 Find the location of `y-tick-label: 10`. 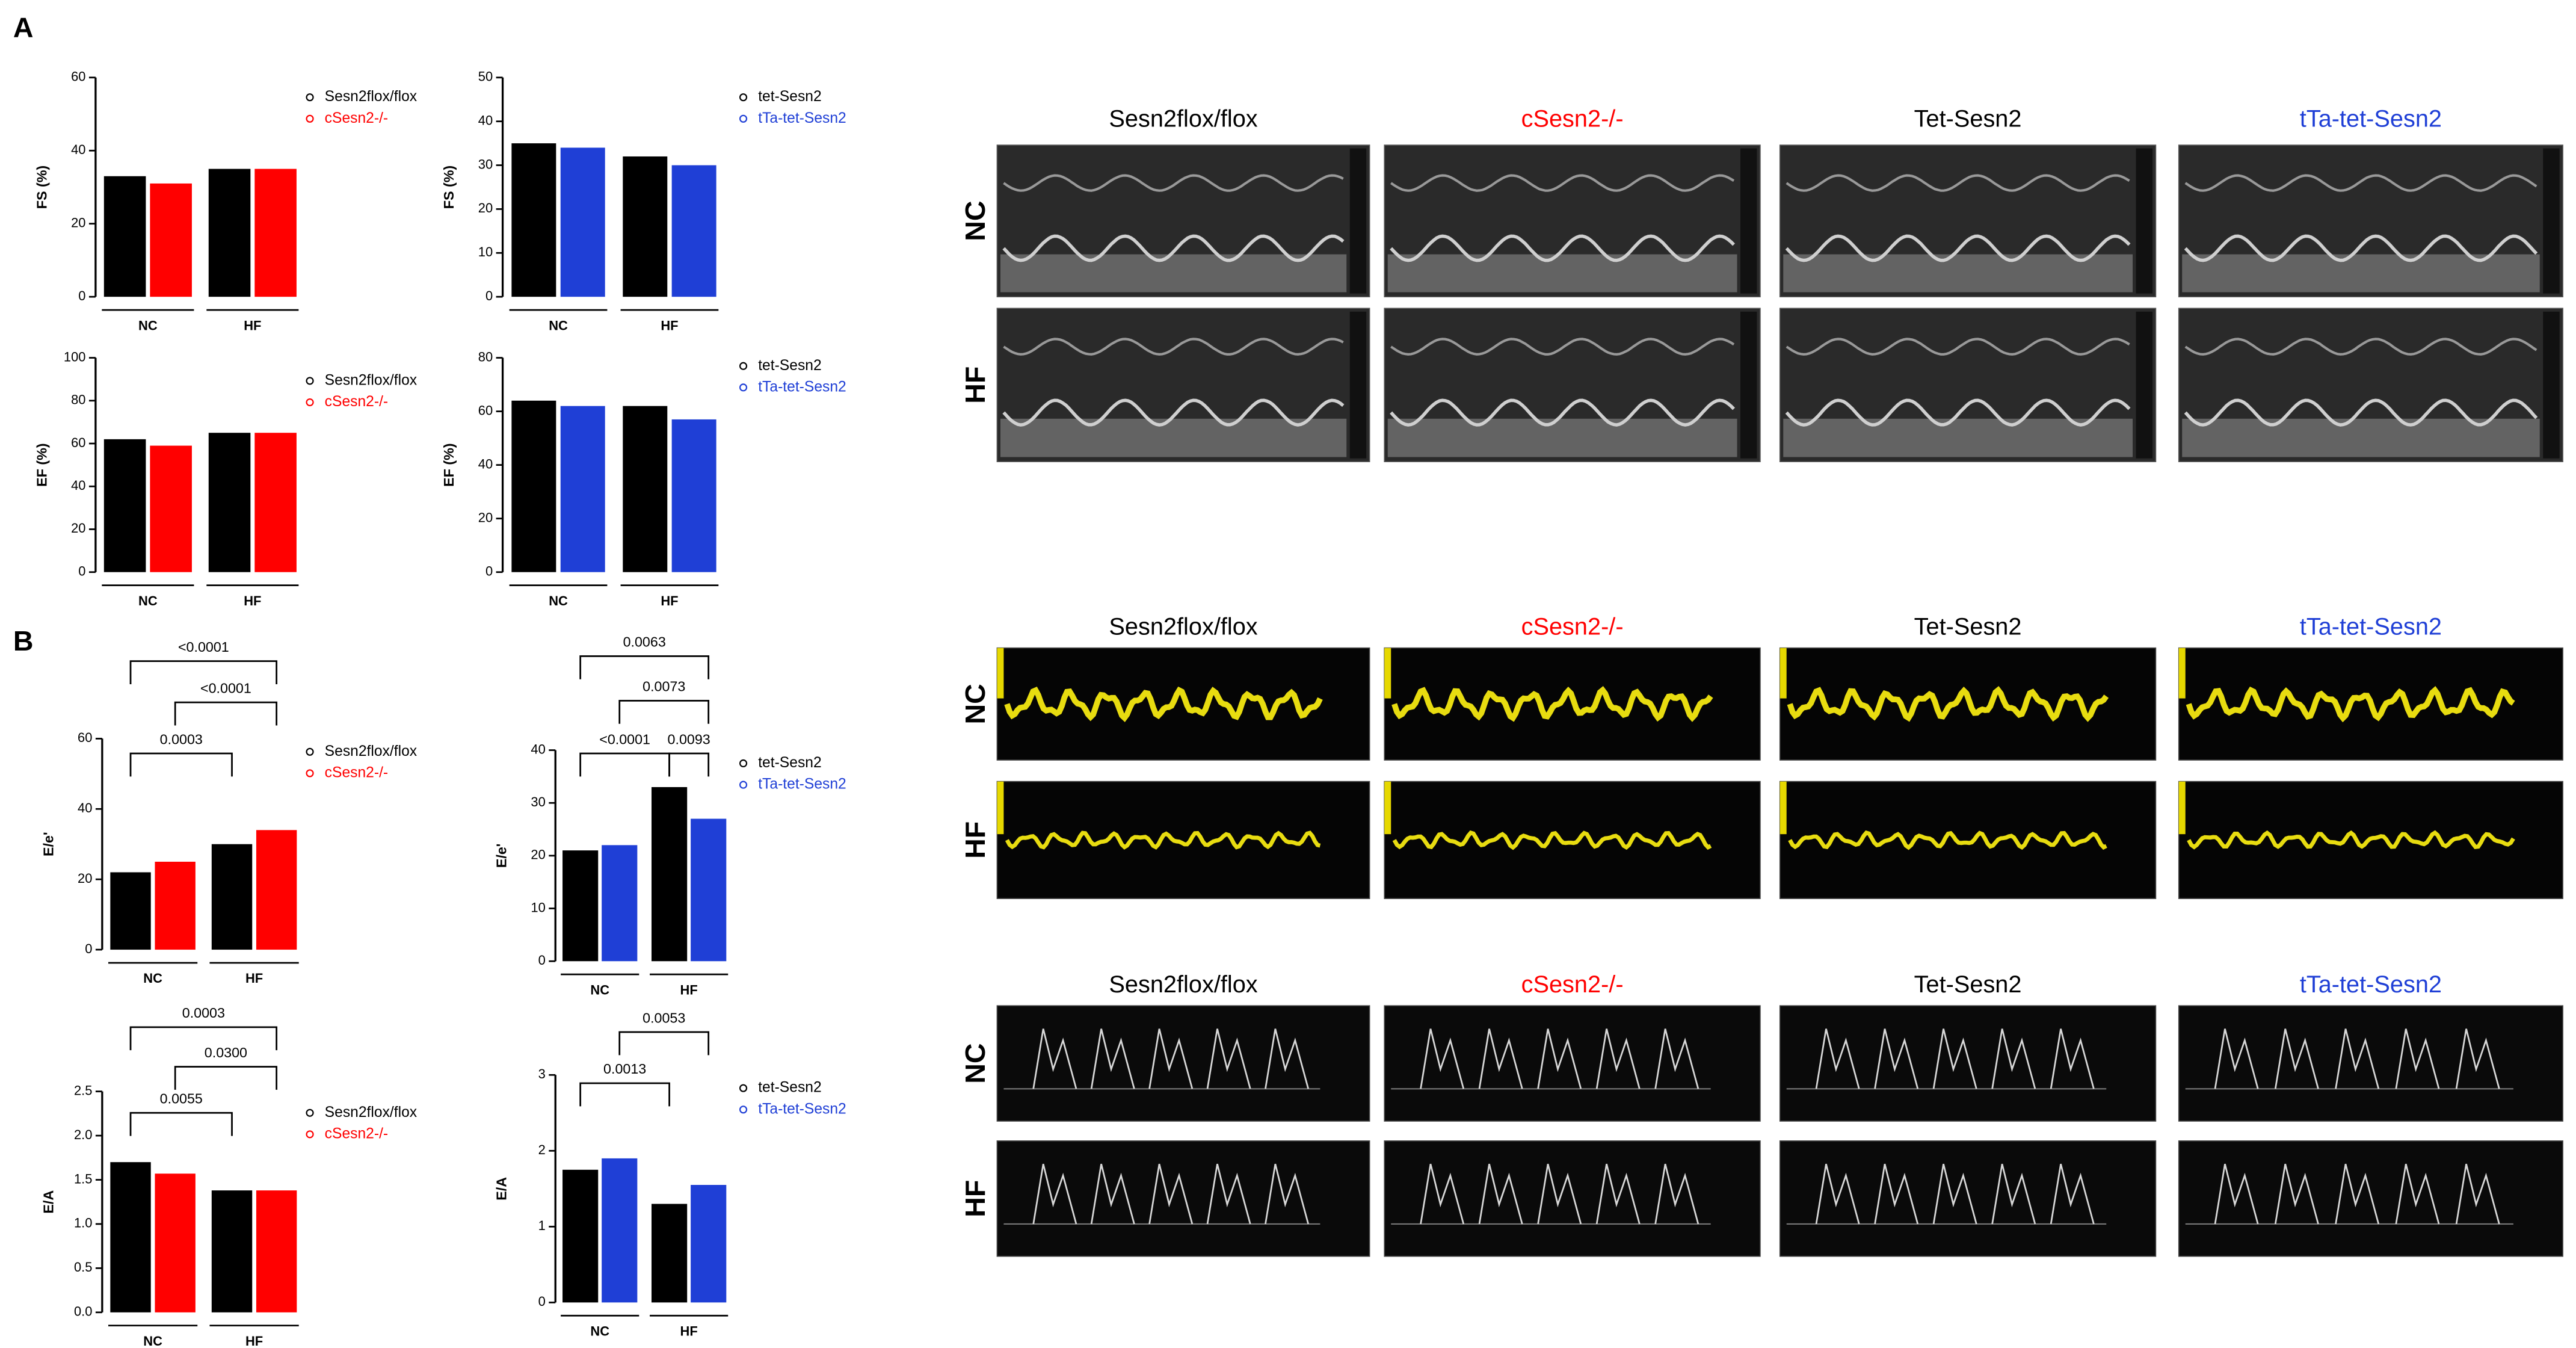

y-tick-label: 10 is located at coordinates (538, 907).